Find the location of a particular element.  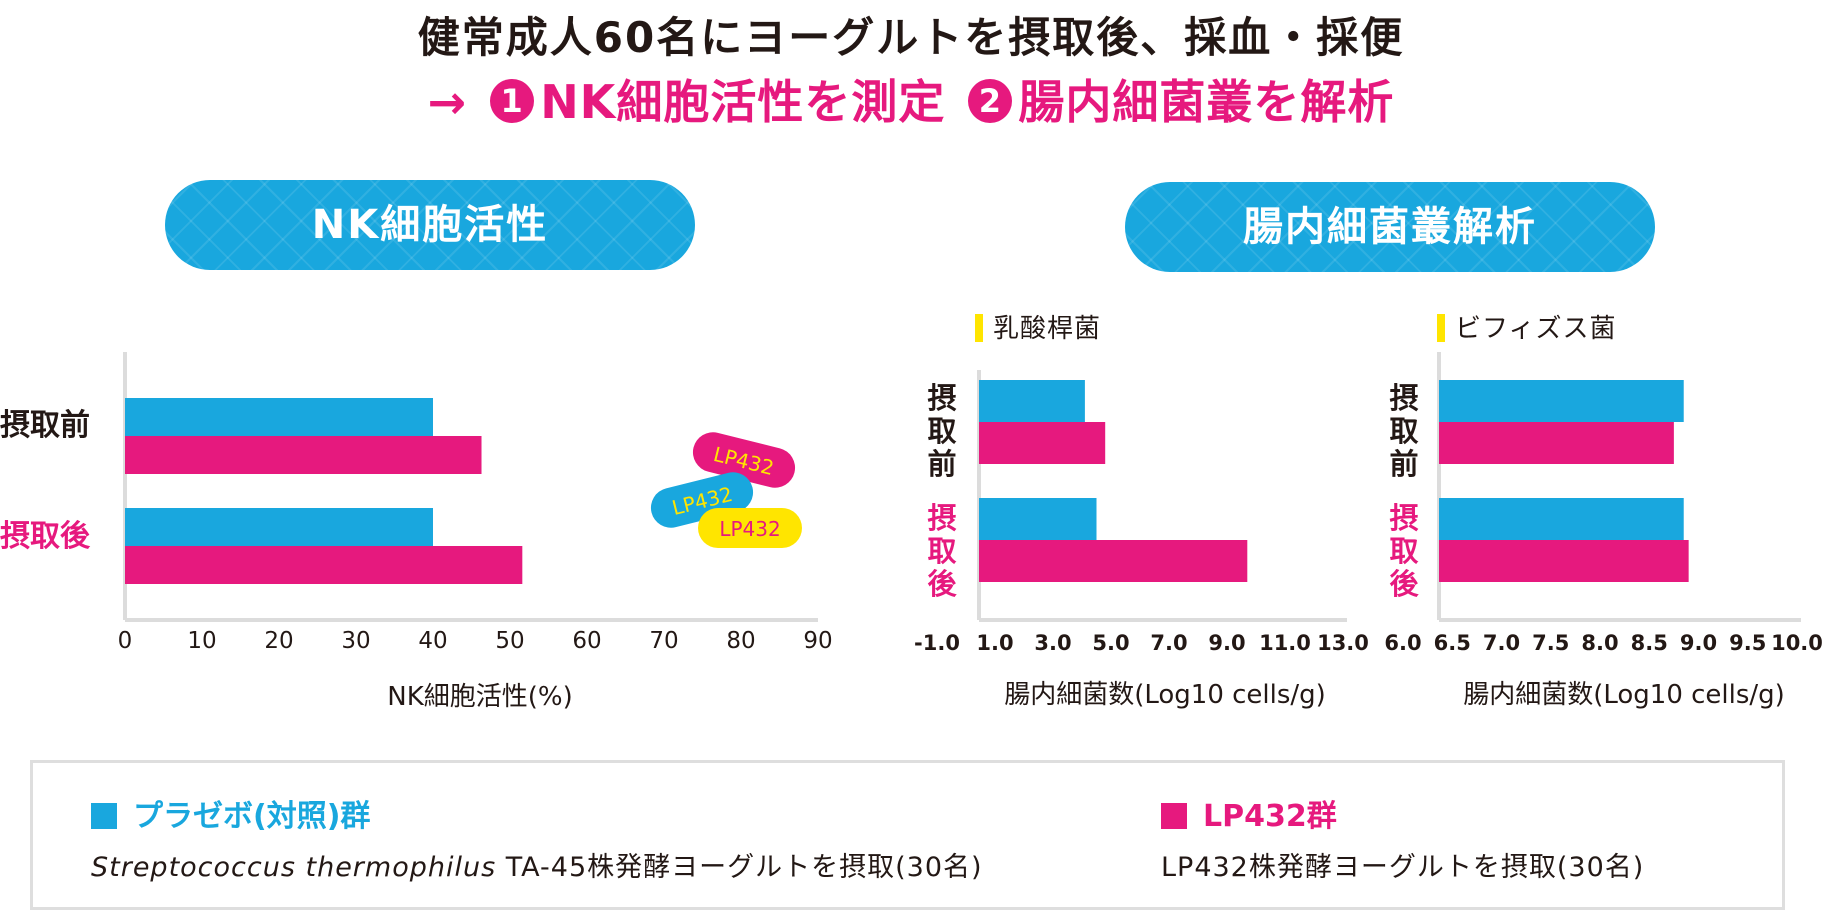

category-label: 摂取後 is located at coordinates (45, 536).